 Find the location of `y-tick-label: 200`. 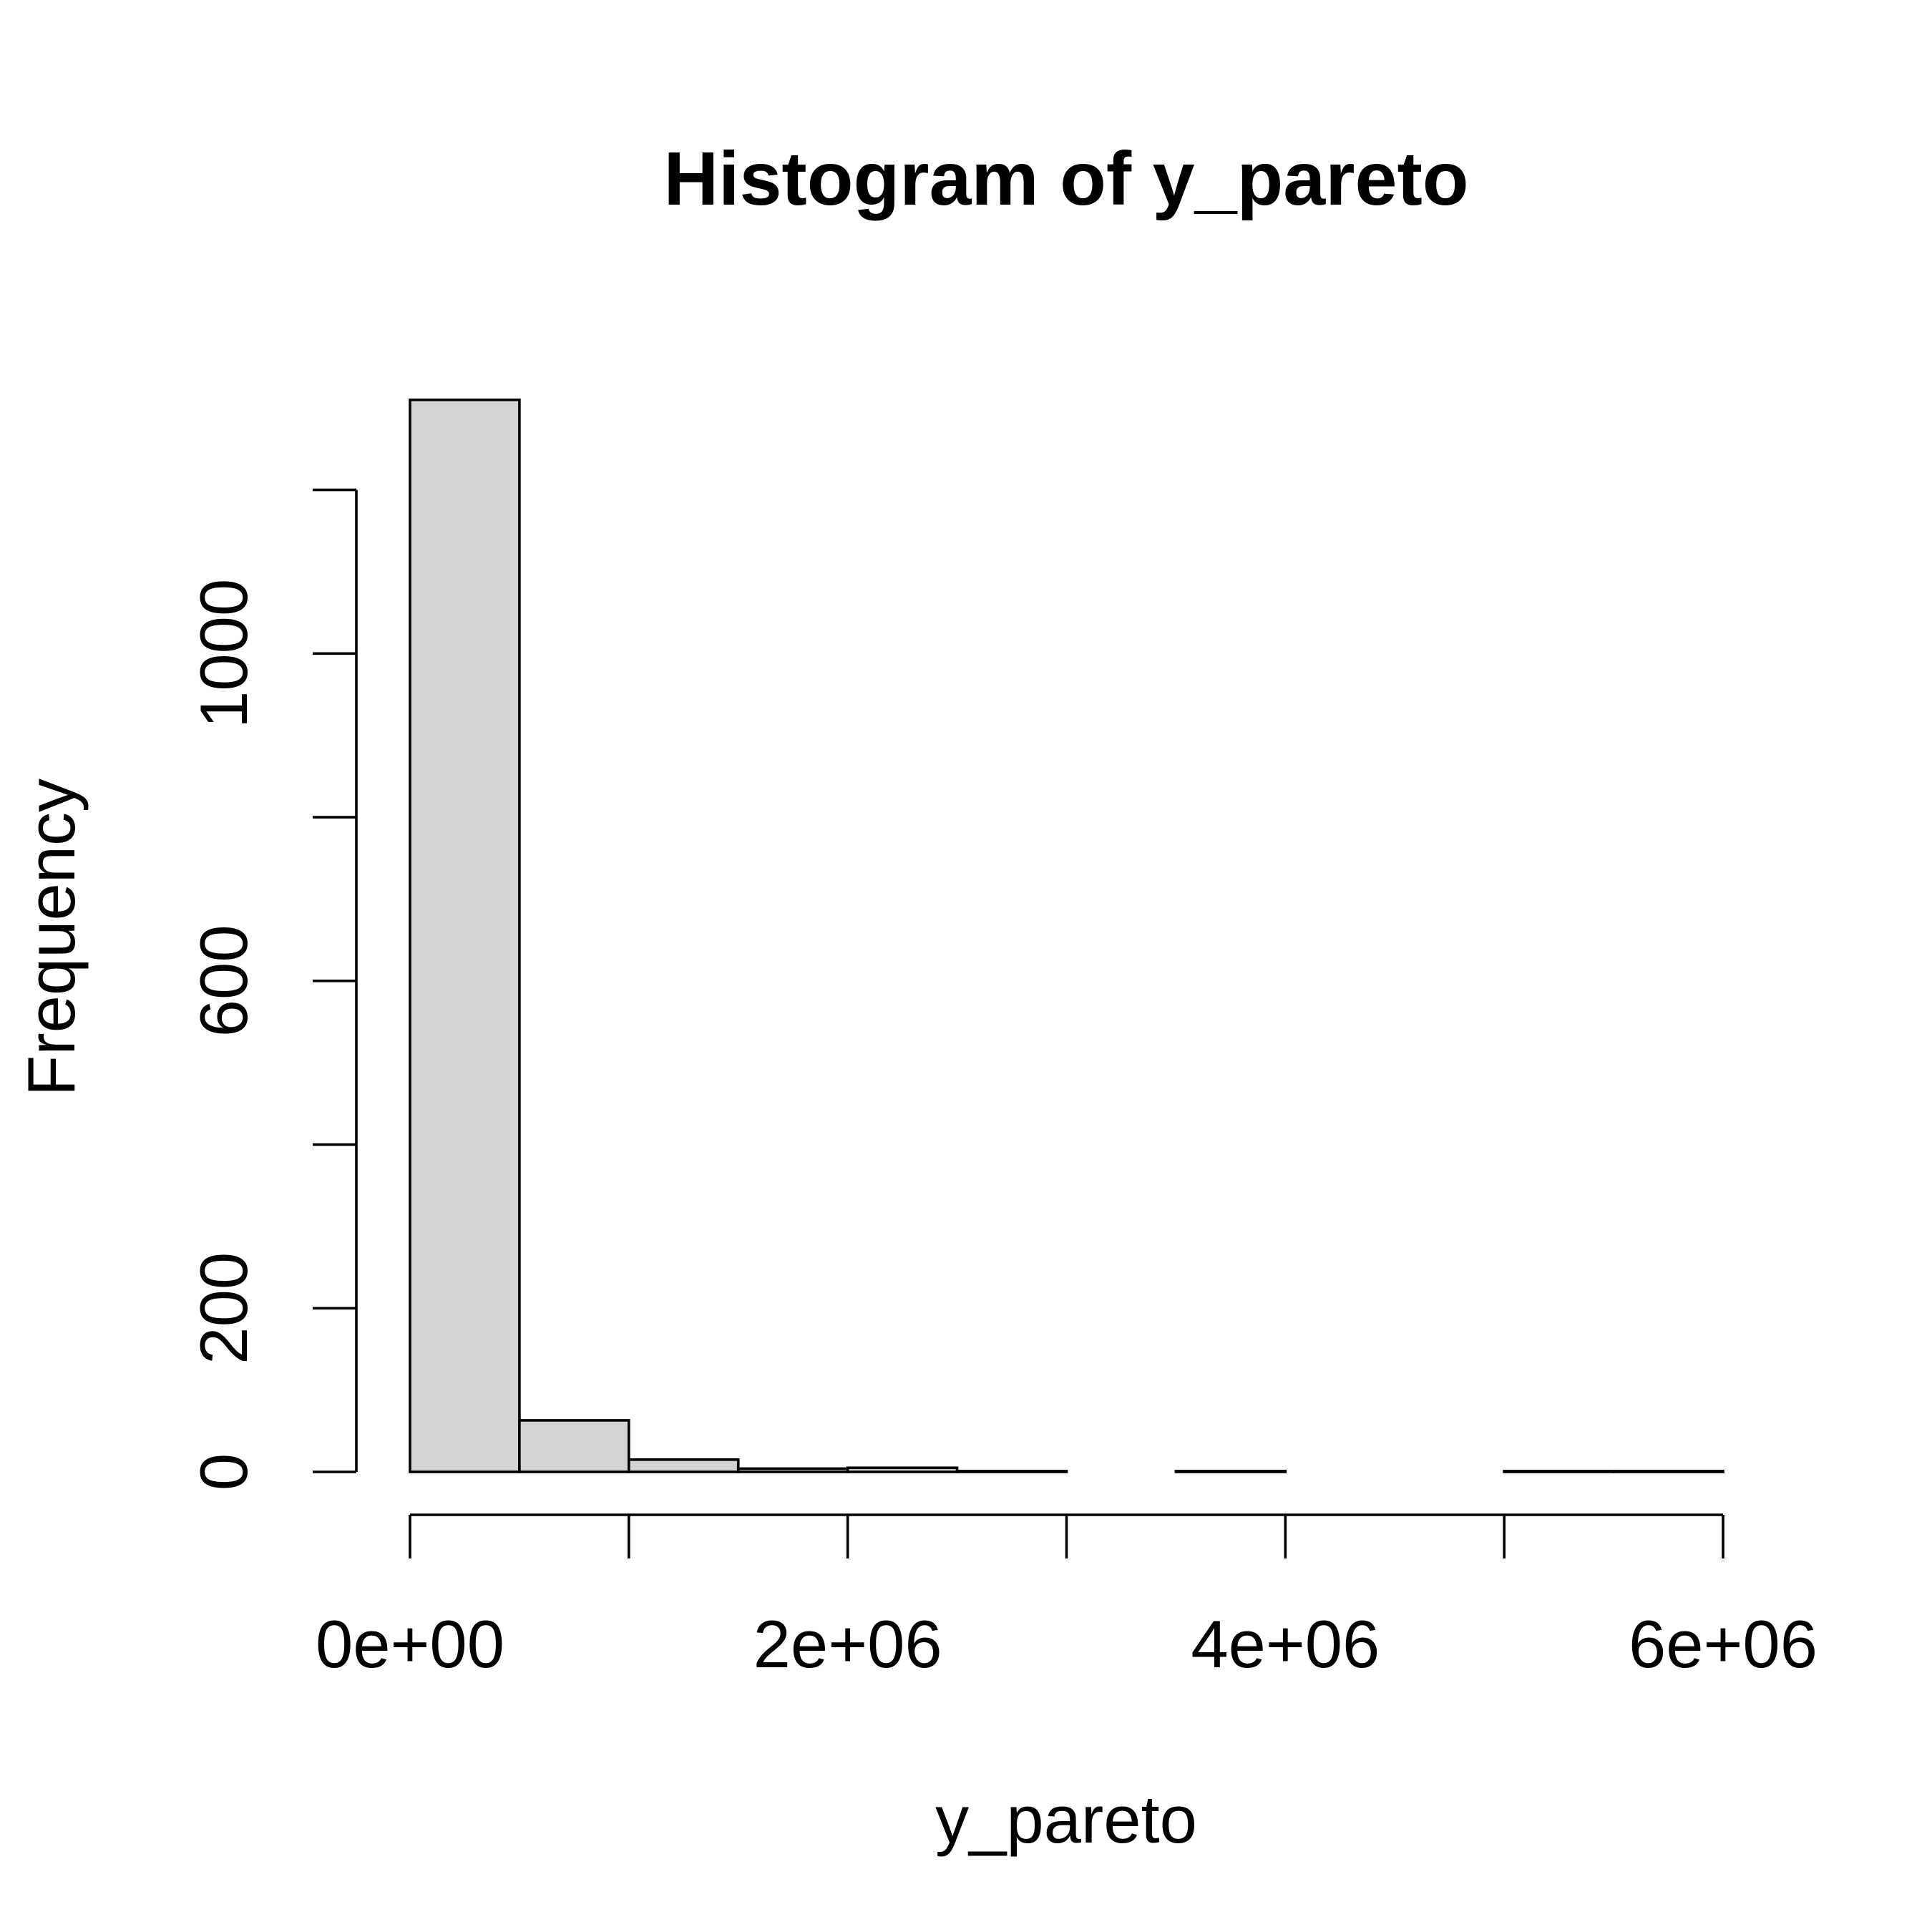

y-tick-label: 200 is located at coordinates (223, 1308).